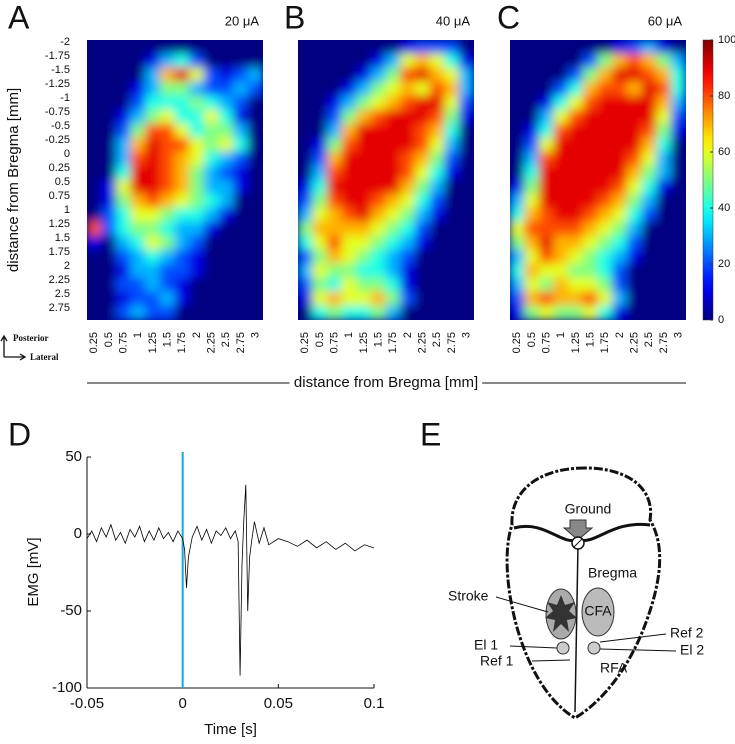 This screenshot has width=735, height=744. I want to click on x-tick-label: 0.75, so click(124, 342).